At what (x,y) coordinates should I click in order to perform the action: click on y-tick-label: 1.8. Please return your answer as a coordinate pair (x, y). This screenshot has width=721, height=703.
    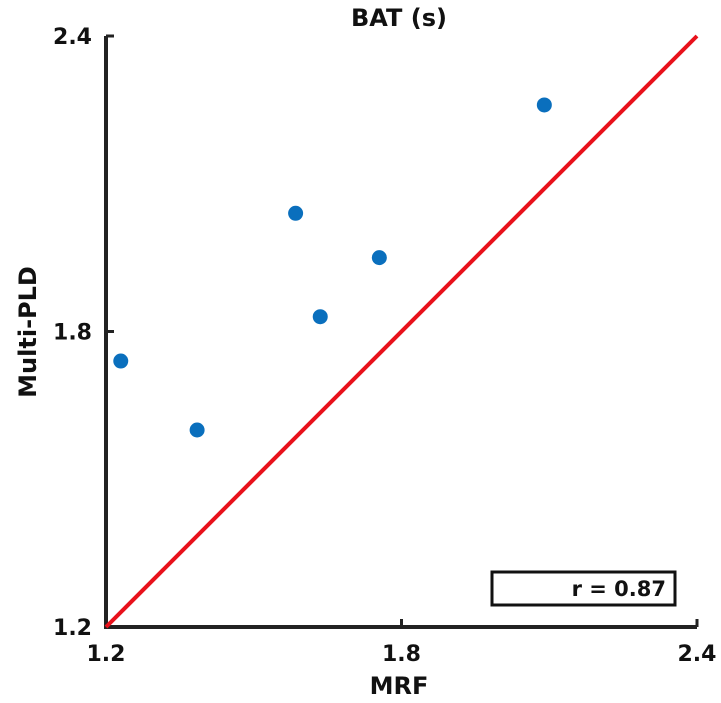
    Looking at the image, I should click on (72, 333).